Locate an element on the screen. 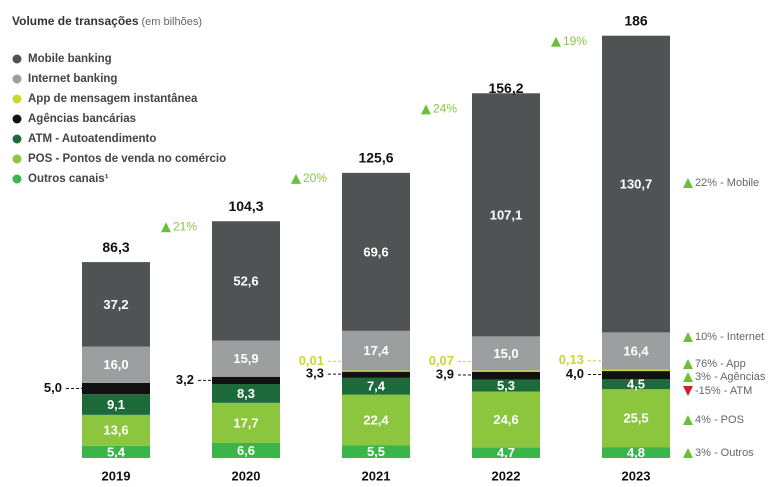 The width and height of the screenshot is (773, 487). annotation-label: 3% - Outros is located at coordinates (724, 453).